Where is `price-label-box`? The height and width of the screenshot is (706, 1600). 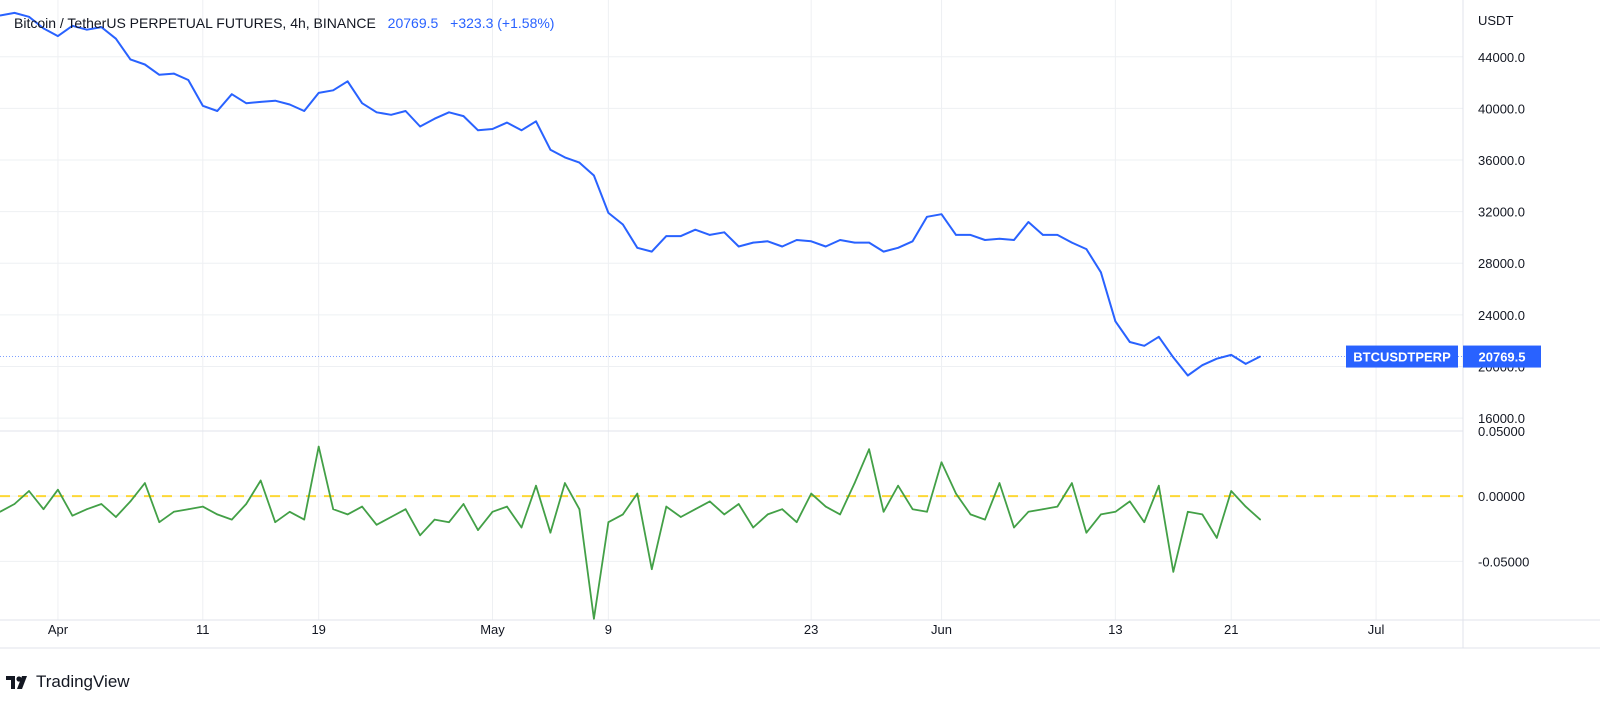 price-label-box is located at coordinates (1502, 356).